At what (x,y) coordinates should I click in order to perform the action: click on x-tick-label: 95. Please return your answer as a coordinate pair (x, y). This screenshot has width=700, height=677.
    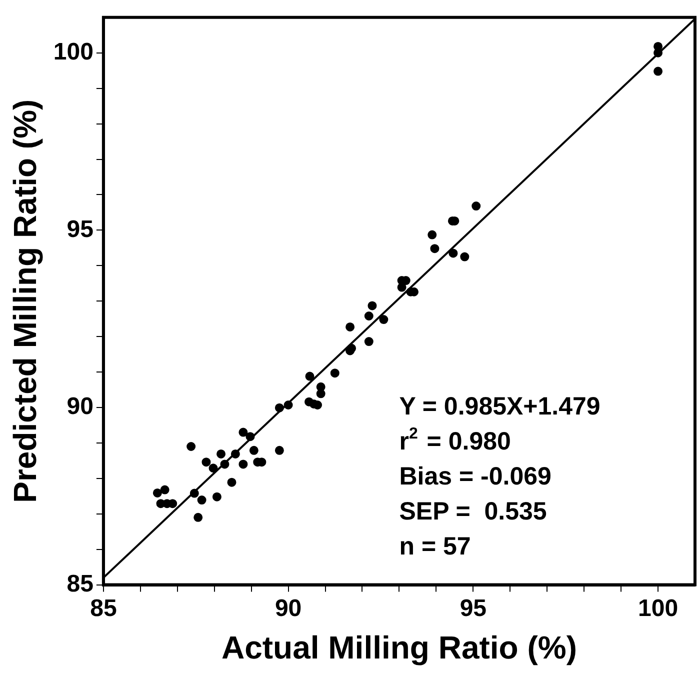
    Looking at the image, I should click on (473, 608).